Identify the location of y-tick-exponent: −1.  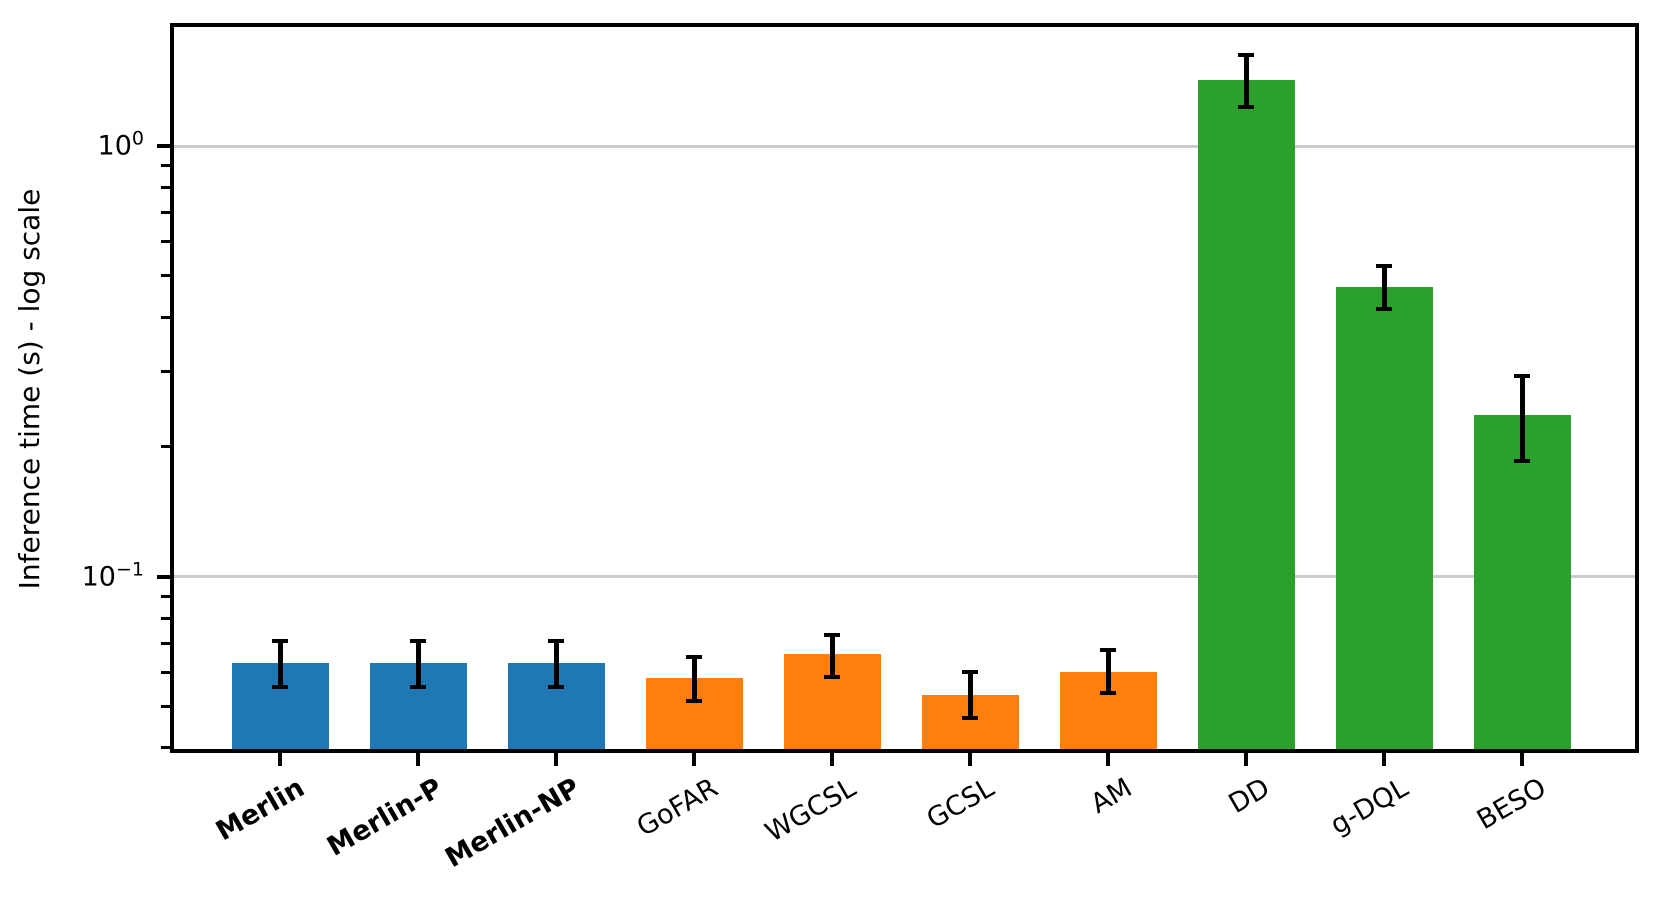
(129, 569).